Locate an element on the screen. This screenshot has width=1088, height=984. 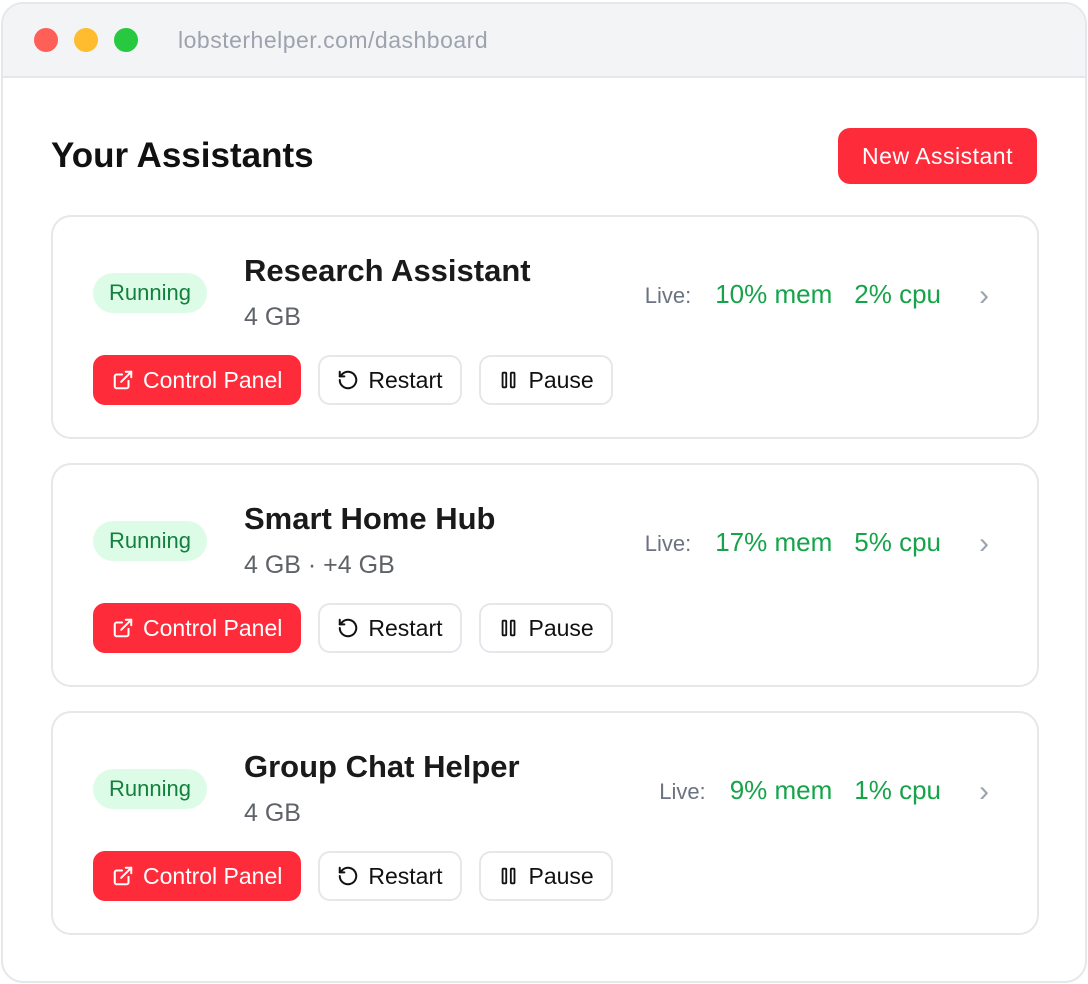
cpu-usage: 2% cpu is located at coordinates (897, 294).